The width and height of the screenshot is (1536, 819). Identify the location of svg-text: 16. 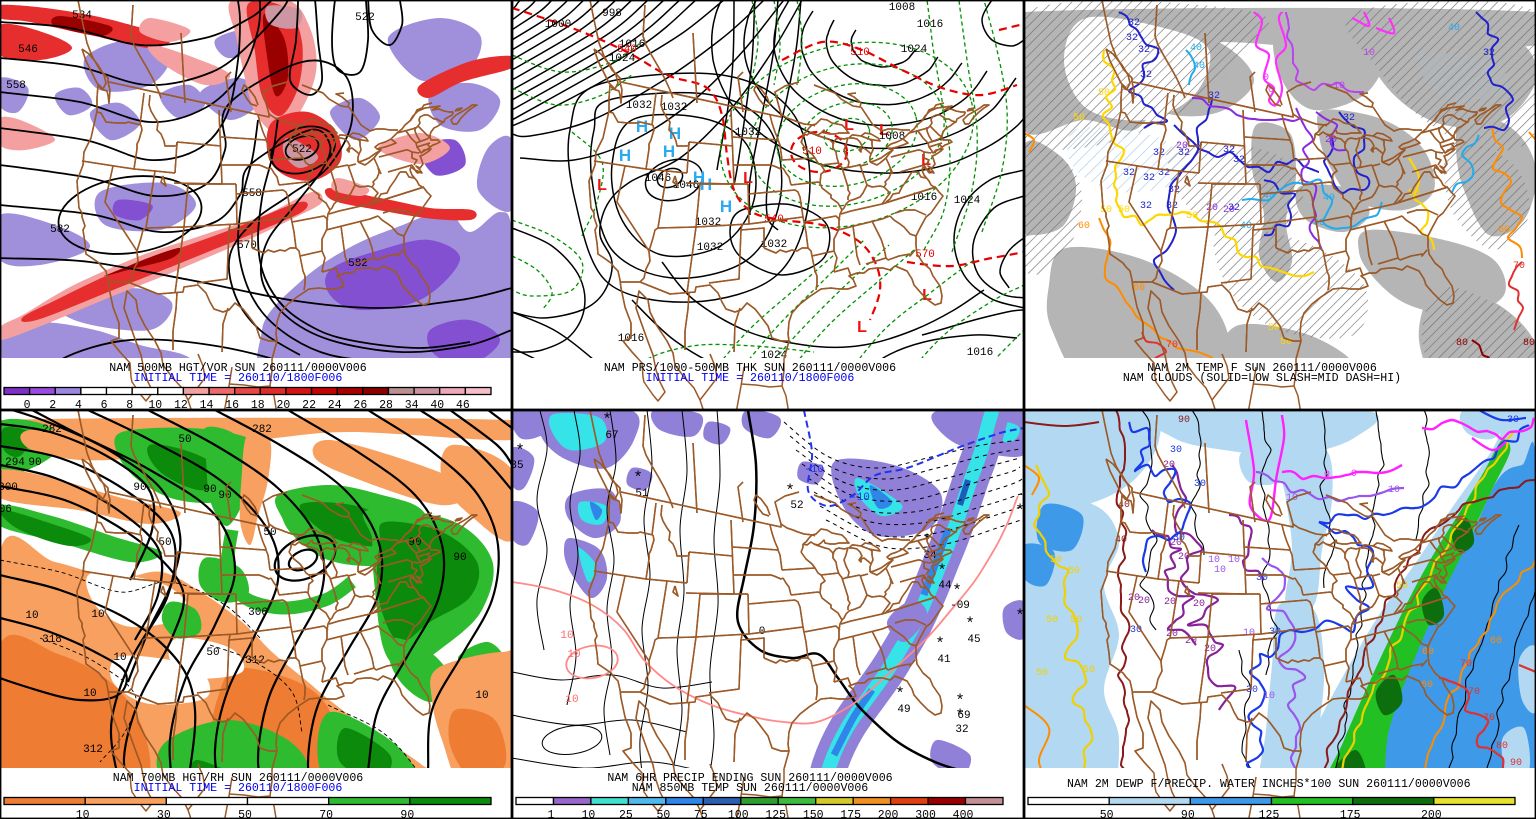
(232, 404).